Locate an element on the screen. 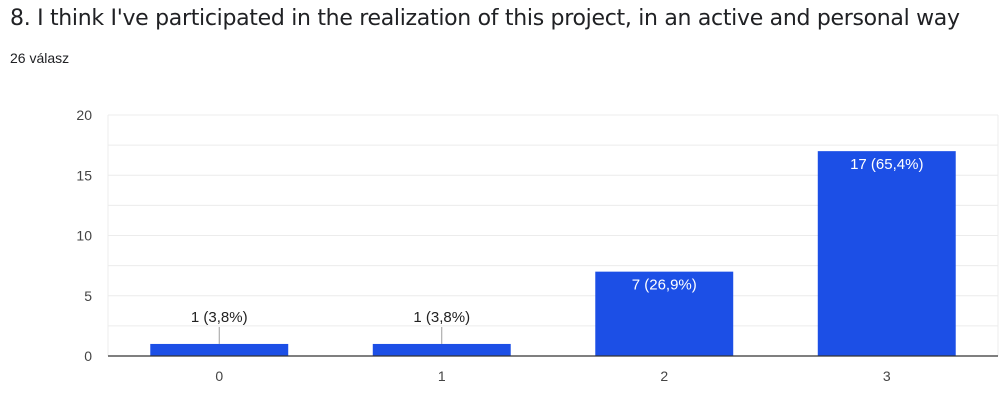 The width and height of the screenshot is (1001, 410). response-count: 26 válasz is located at coordinates (40, 58).